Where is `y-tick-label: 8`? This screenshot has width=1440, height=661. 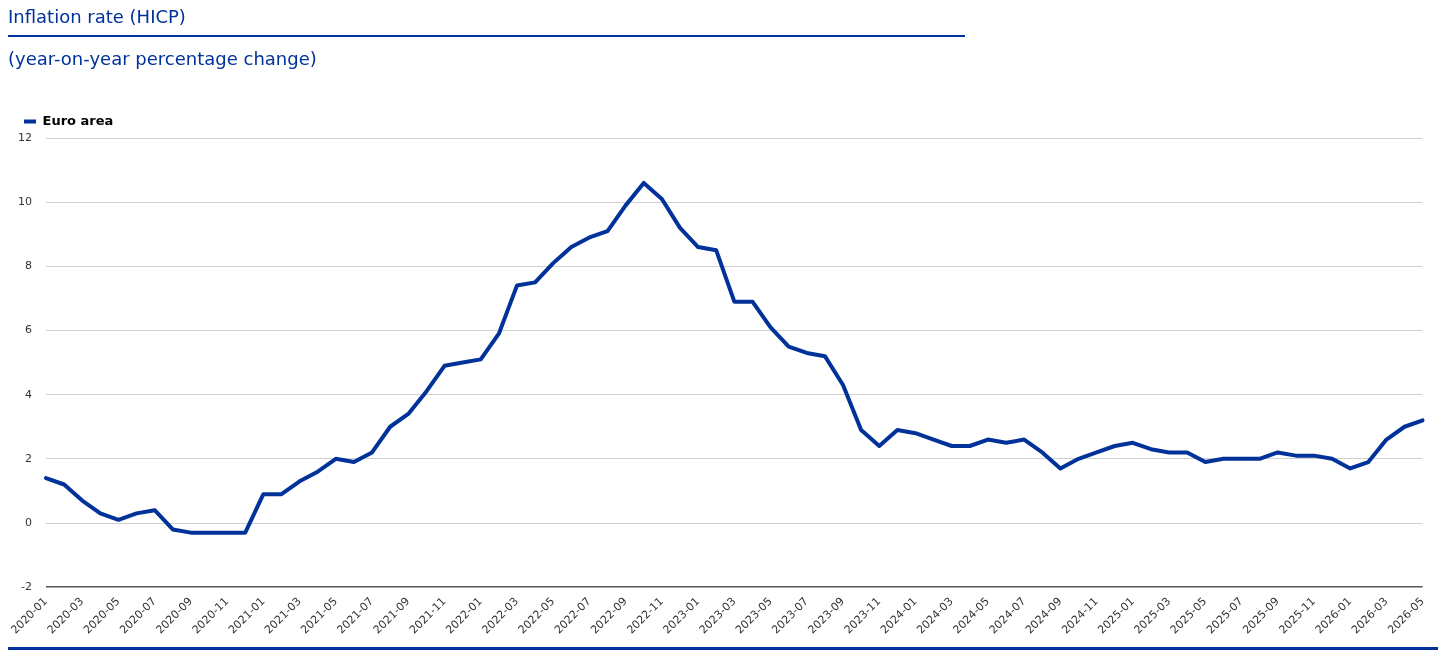
y-tick-label: 8 is located at coordinates (28, 266).